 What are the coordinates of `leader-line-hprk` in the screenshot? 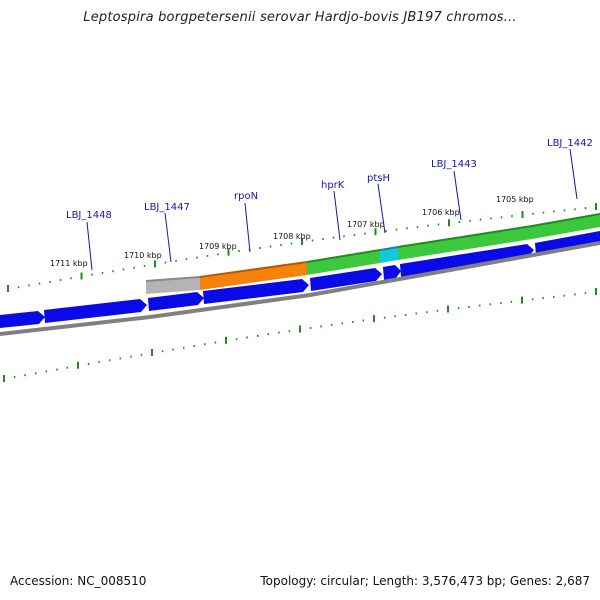 It's located at (337, 215).